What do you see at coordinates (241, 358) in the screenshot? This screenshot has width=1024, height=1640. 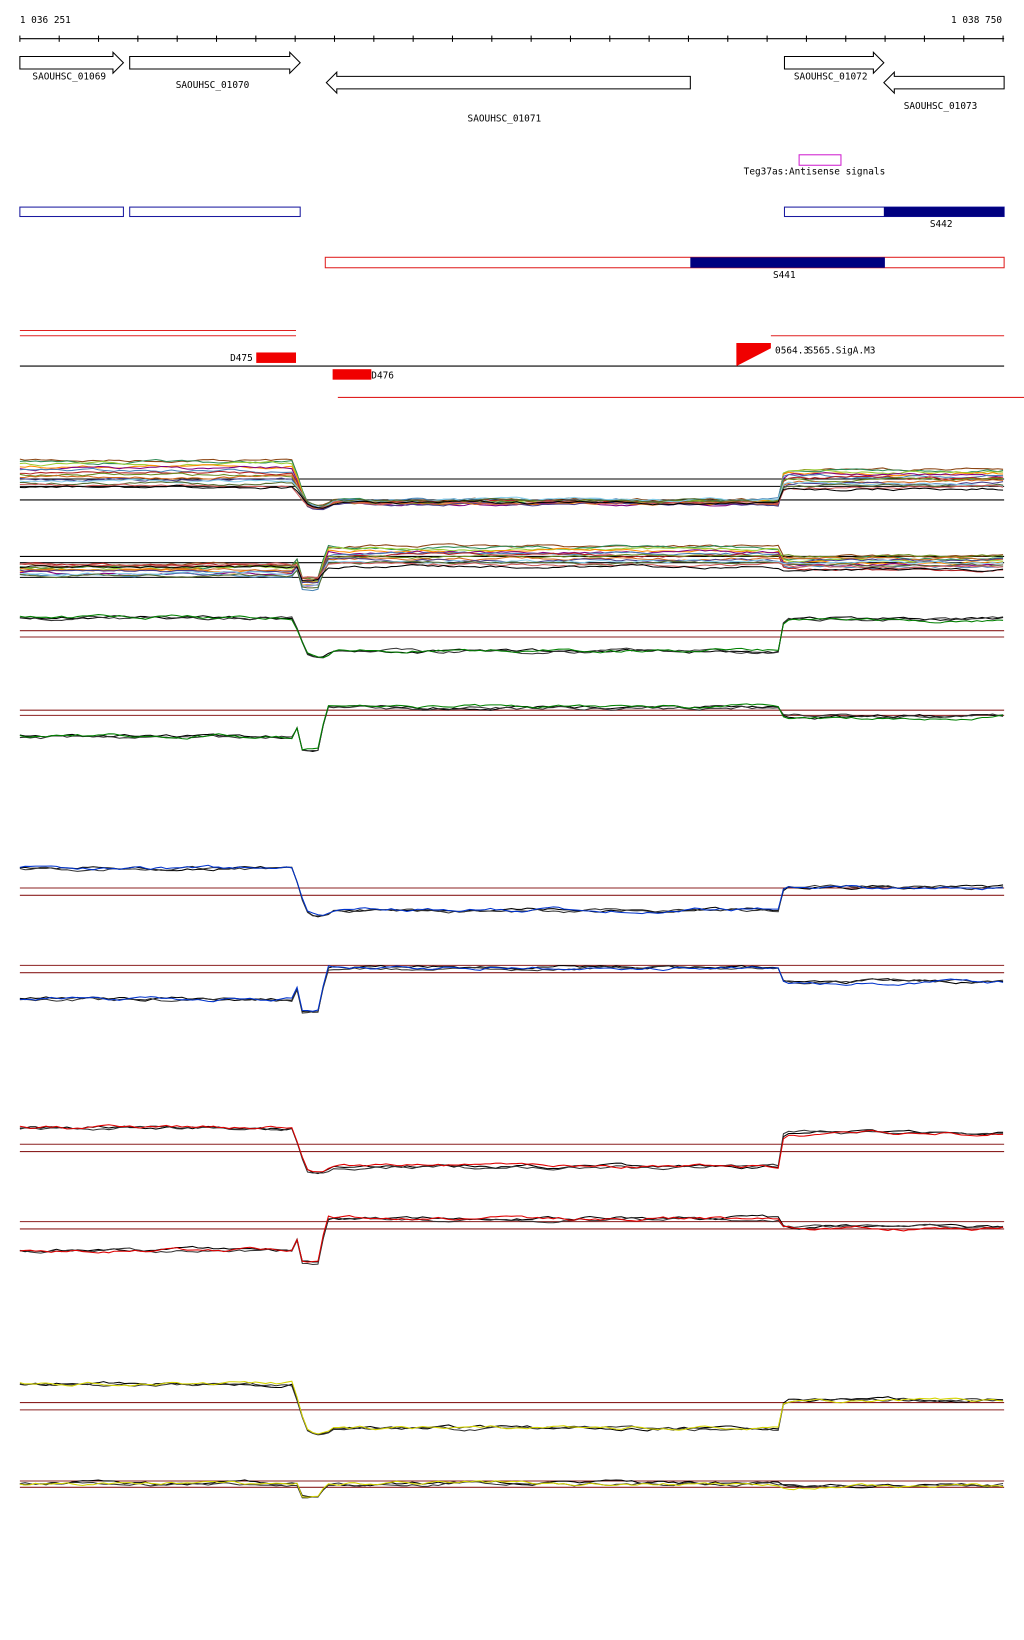 I see `feature-label: D475` at bounding box center [241, 358].